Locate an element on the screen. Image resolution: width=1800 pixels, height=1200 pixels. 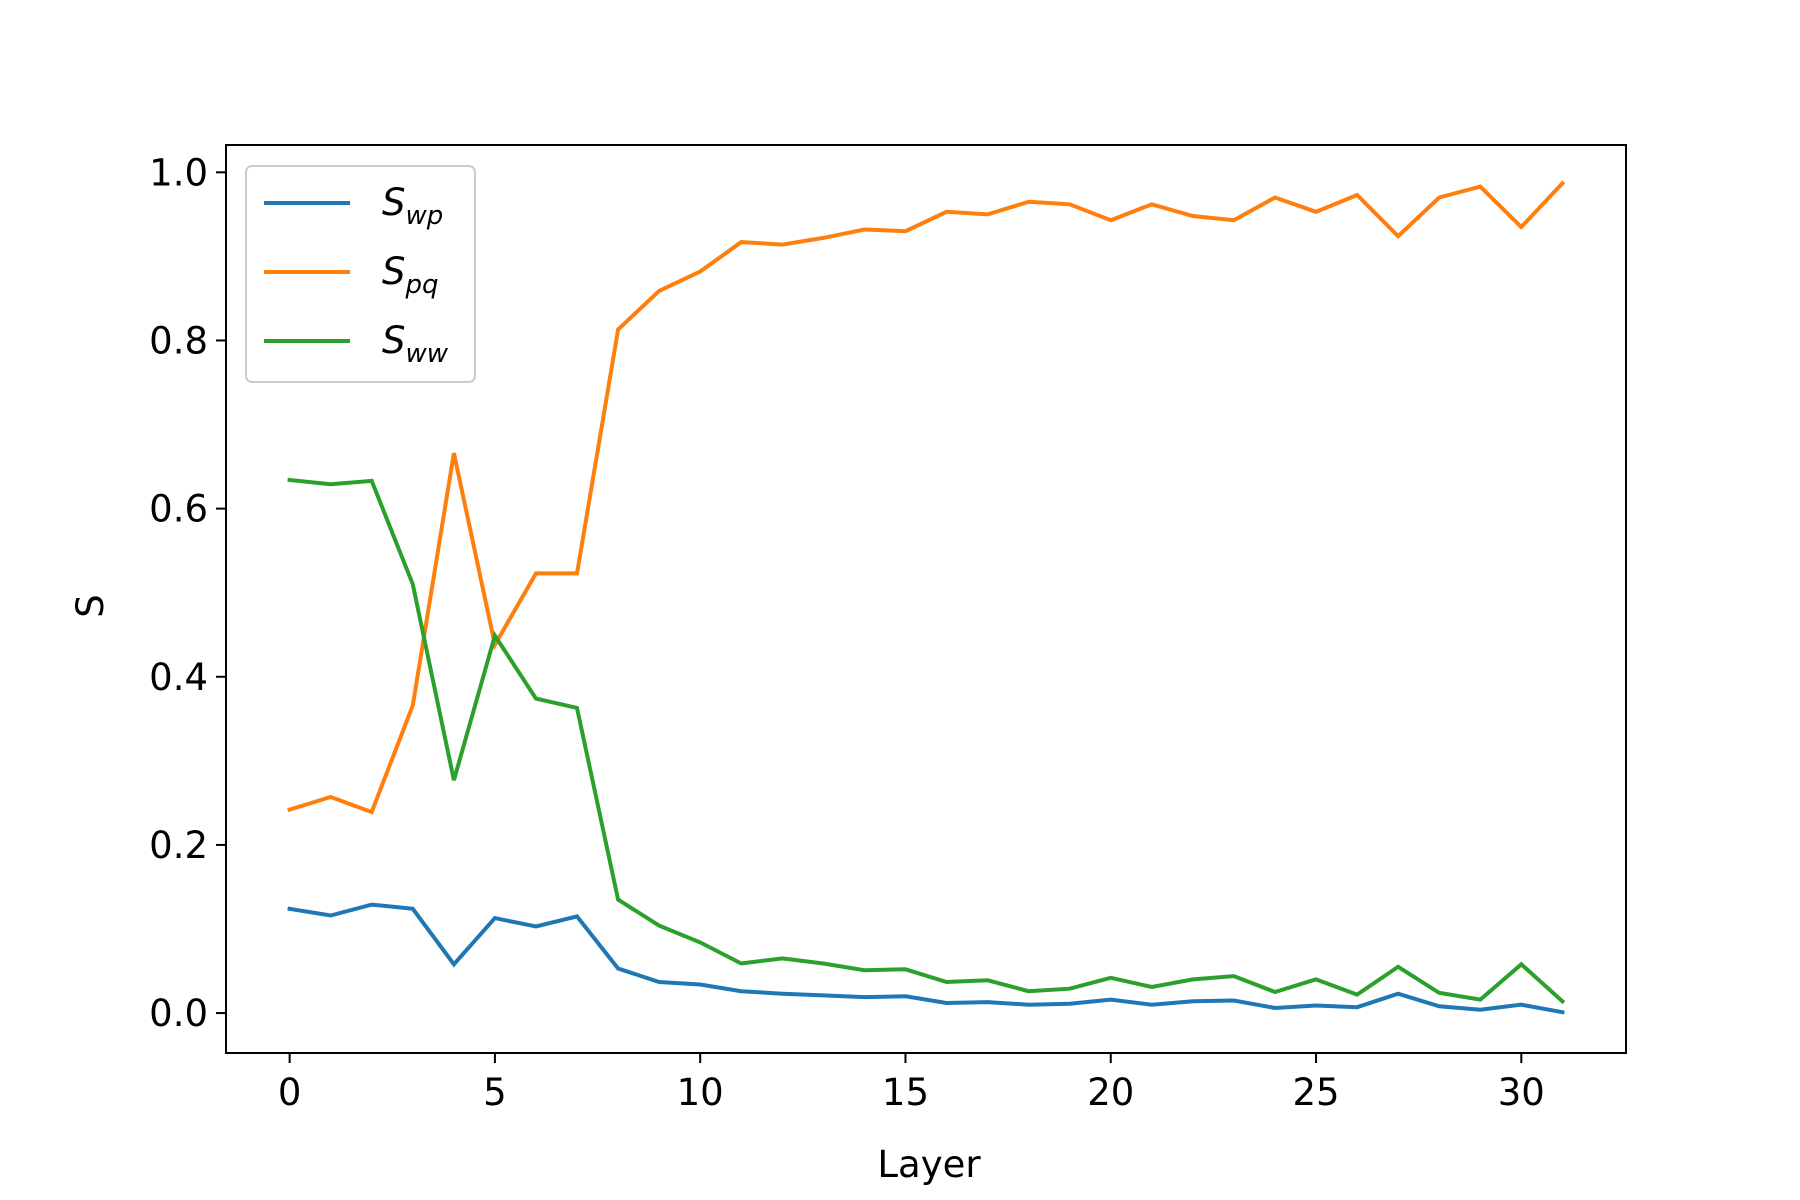
y-tick-label-0.6: 0.6 is located at coordinates (178, 509).